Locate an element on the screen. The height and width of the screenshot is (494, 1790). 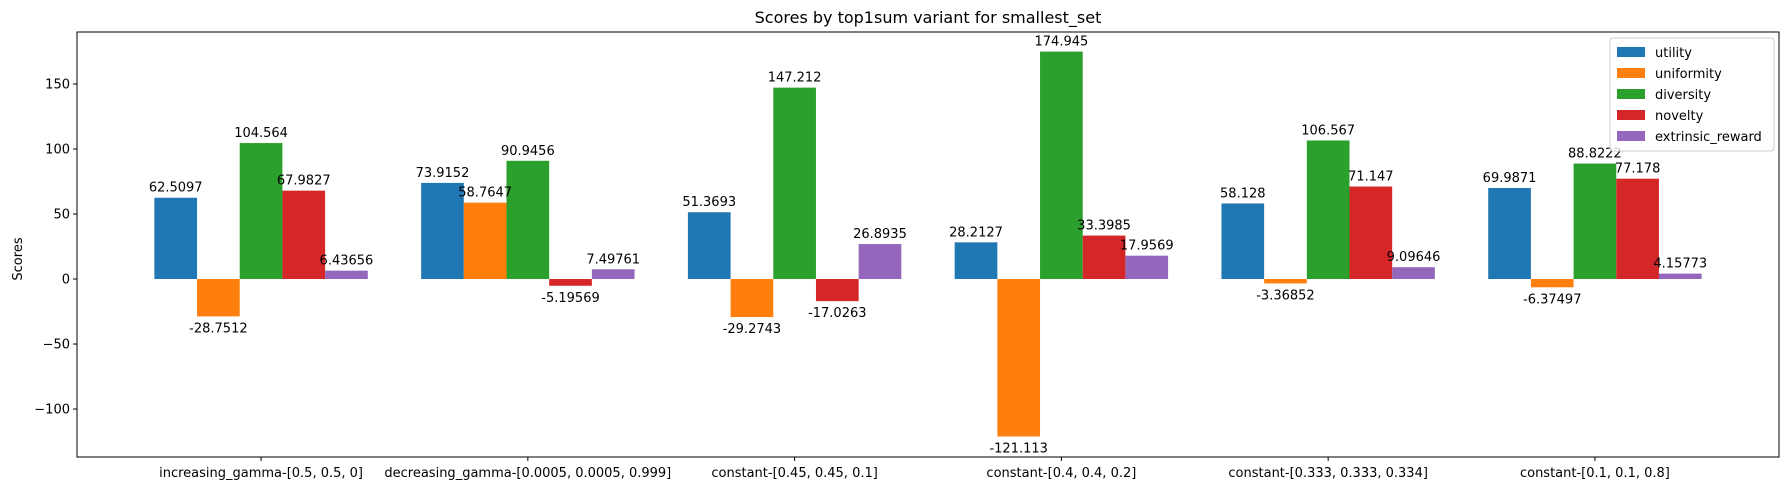
data-label: -28.7512 is located at coordinates (218, 328).